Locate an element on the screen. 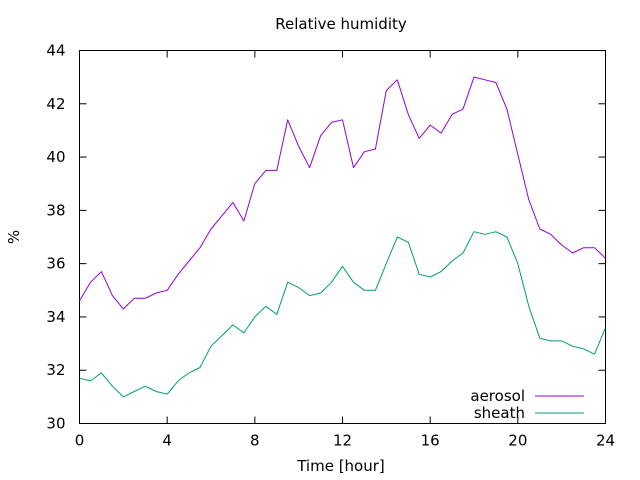  y-tick-label: 44 is located at coordinates (55, 51).